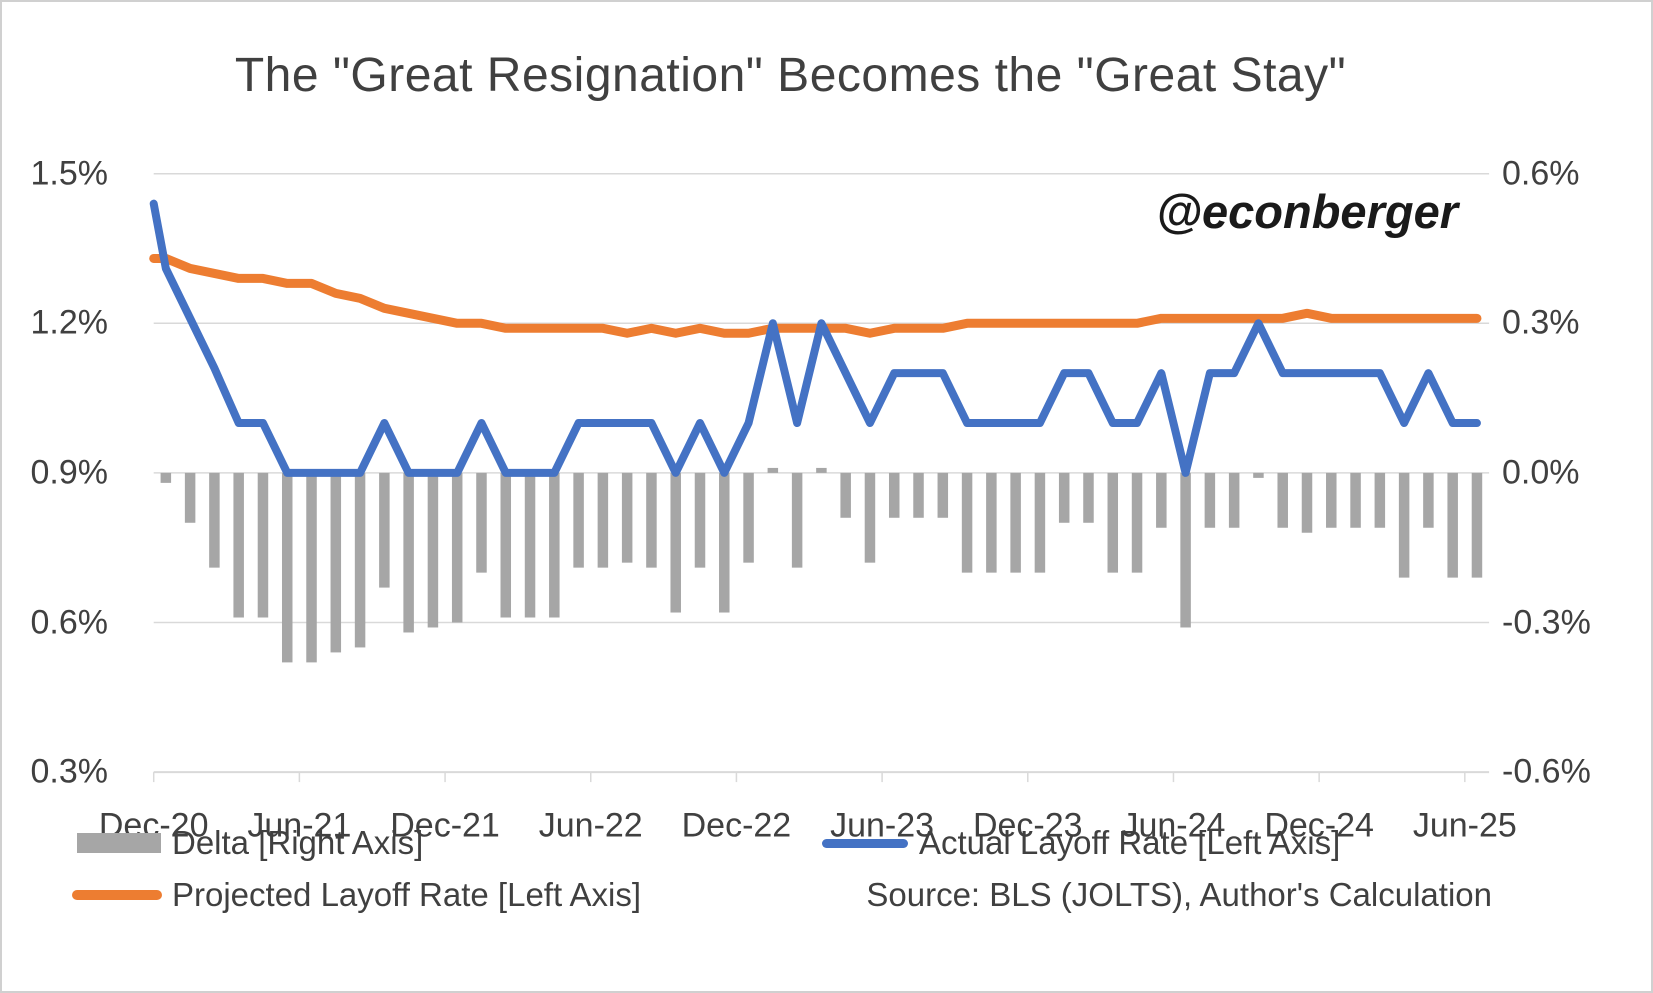 The image size is (1653, 993). What do you see at coordinates (69, 622) in the screenshot?
I see `y-axis-left-tick-label: 0.6%` at bounding box center [69, 622].